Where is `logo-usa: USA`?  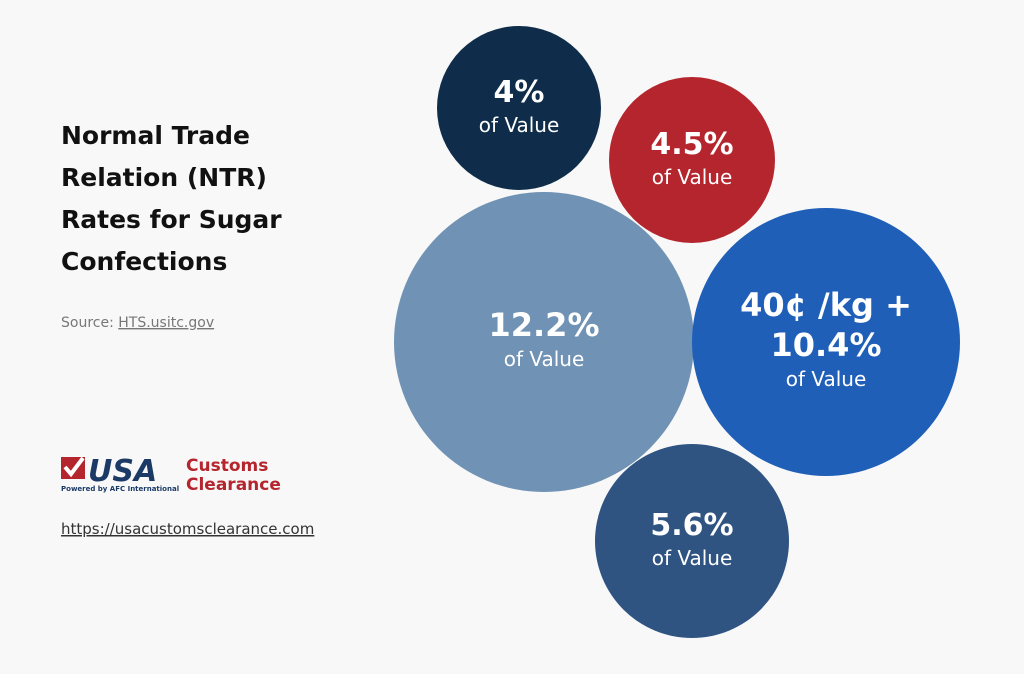 logo-usa: USA is located at coordinates (122, 471).